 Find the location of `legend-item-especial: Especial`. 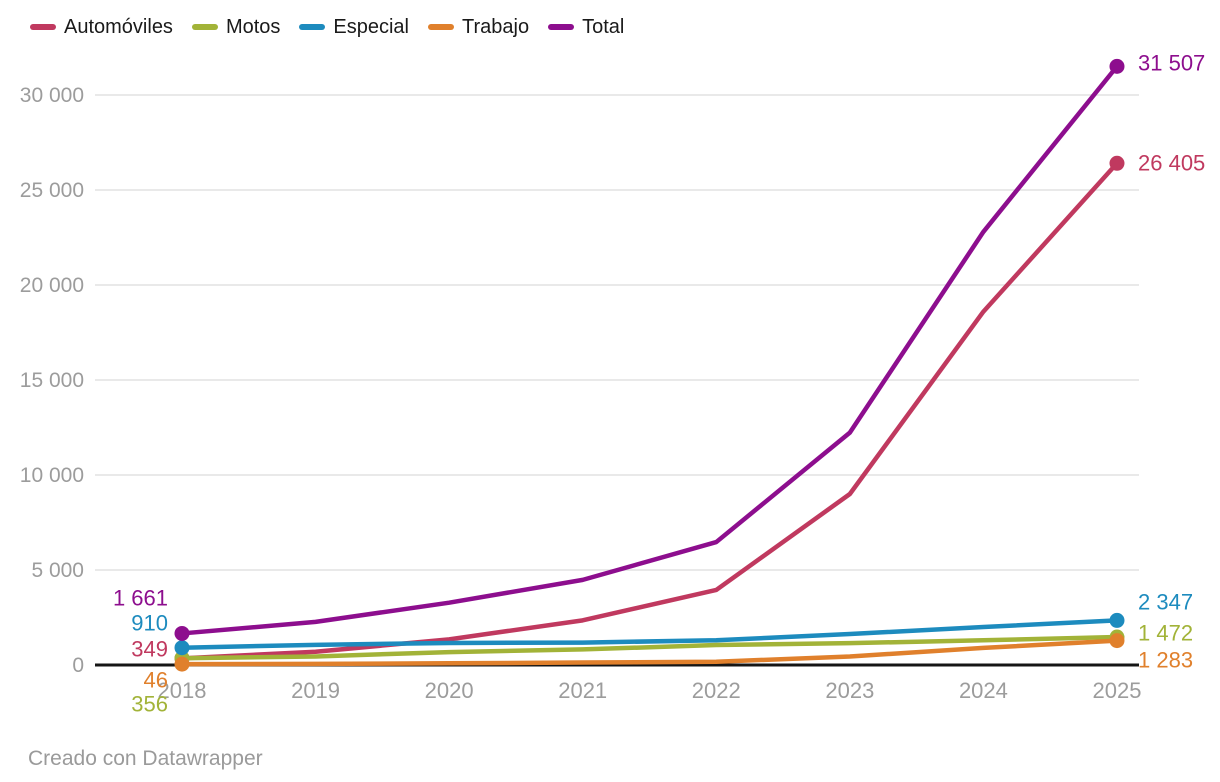

legend-item-especial: Especial is located at coordinates (354, 27).